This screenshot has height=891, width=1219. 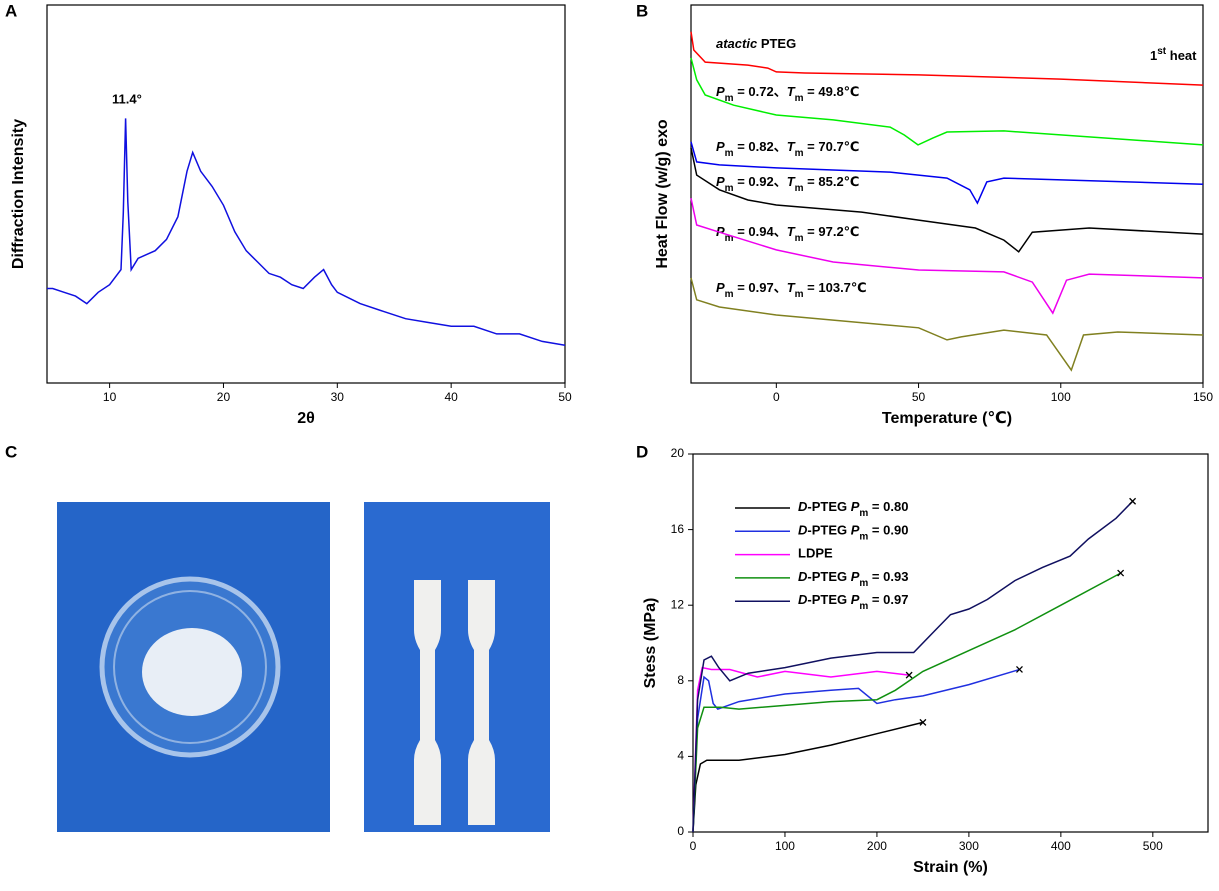 What do you see at coordinates (110, 397) in the screenshot?
I see `x-tick-label: 10` at bounding box center [110, 397].